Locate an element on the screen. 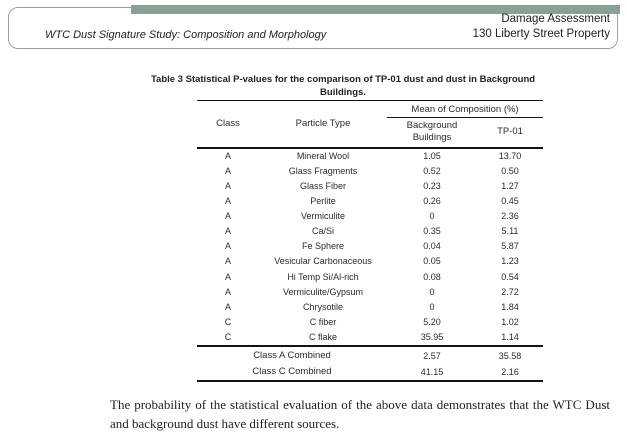  particle-cell: Hi Temp Si/Al-rich is located at coordinates (323, 276).